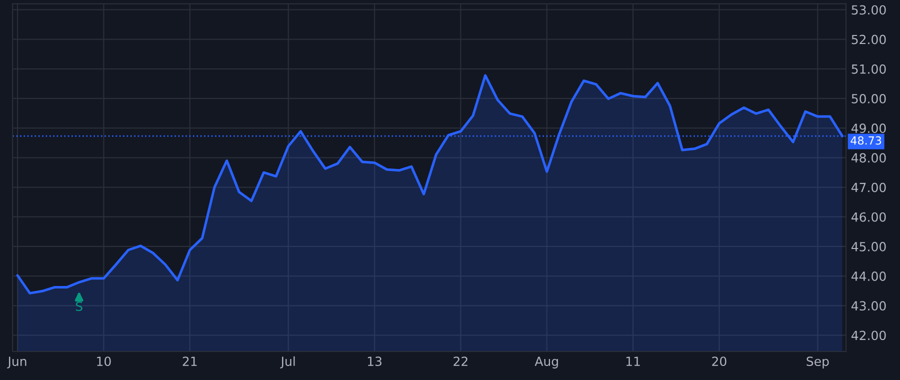 The width and height of the screenshot is (900, 380). I want to click on x-tick-label: 10, so click(104, 361).